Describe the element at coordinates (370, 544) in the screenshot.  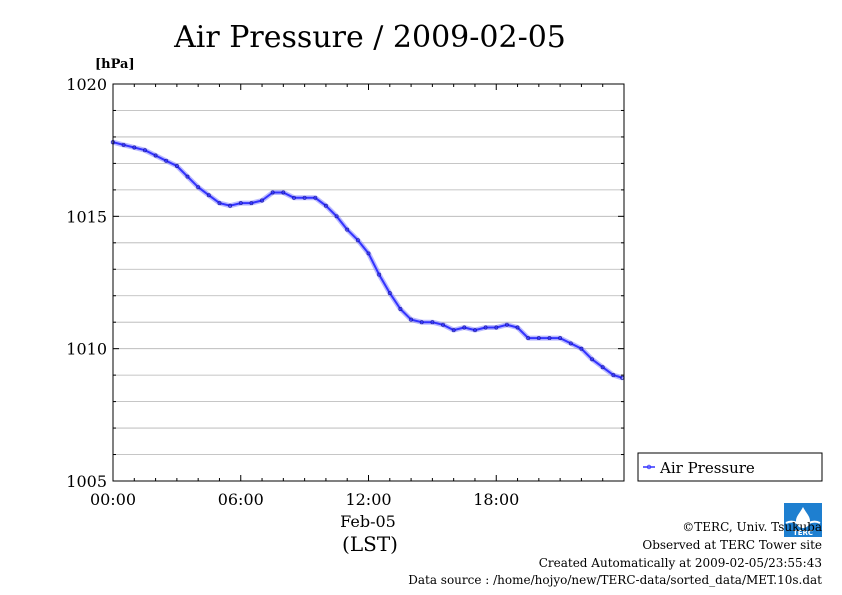
I see `x-axis-timezone-label: (LST)` at that location.